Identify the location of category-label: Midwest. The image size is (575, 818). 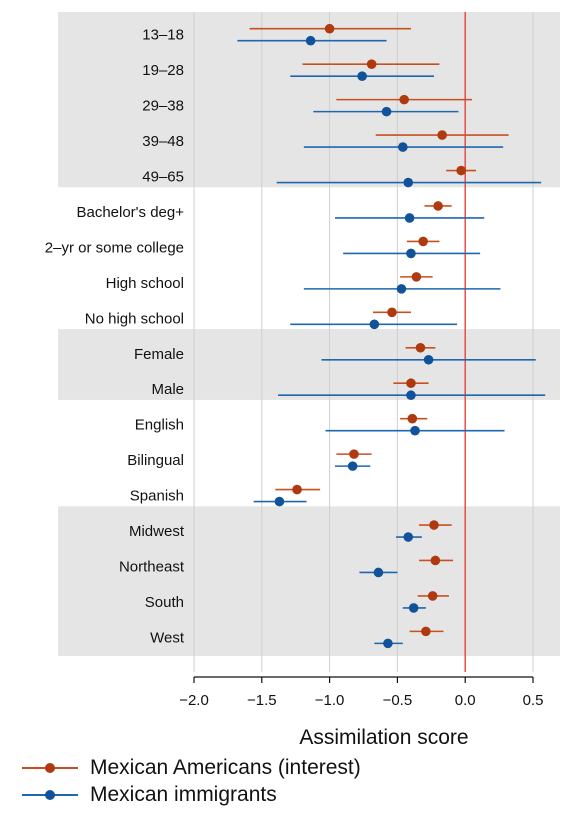
(157, 531).